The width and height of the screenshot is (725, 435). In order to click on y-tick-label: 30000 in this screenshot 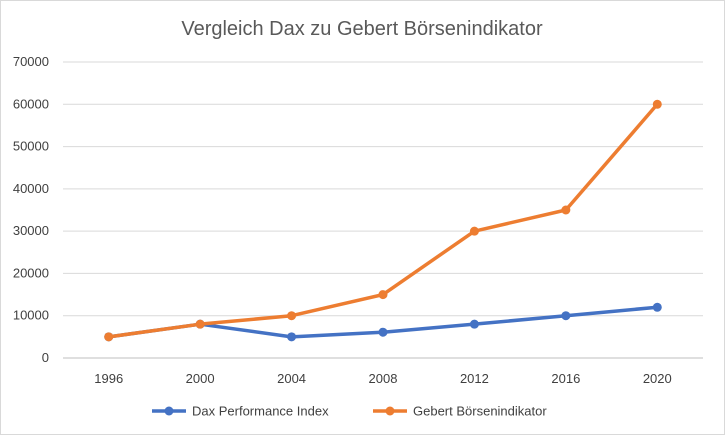, I will do `click(31, 230)`.